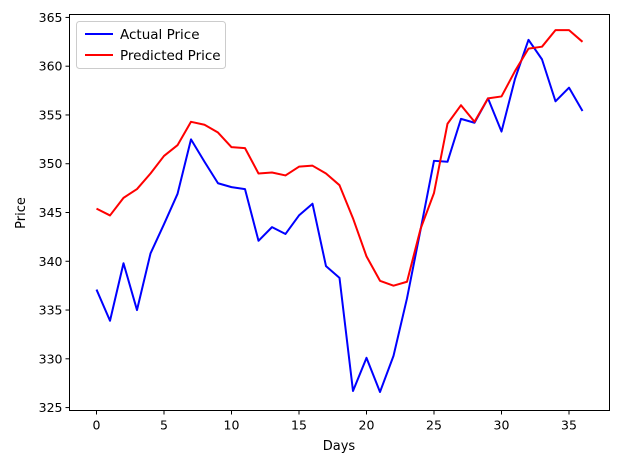 The image size is (624, 468). I want to click on x-tick-label: 5, so click(164, 425).